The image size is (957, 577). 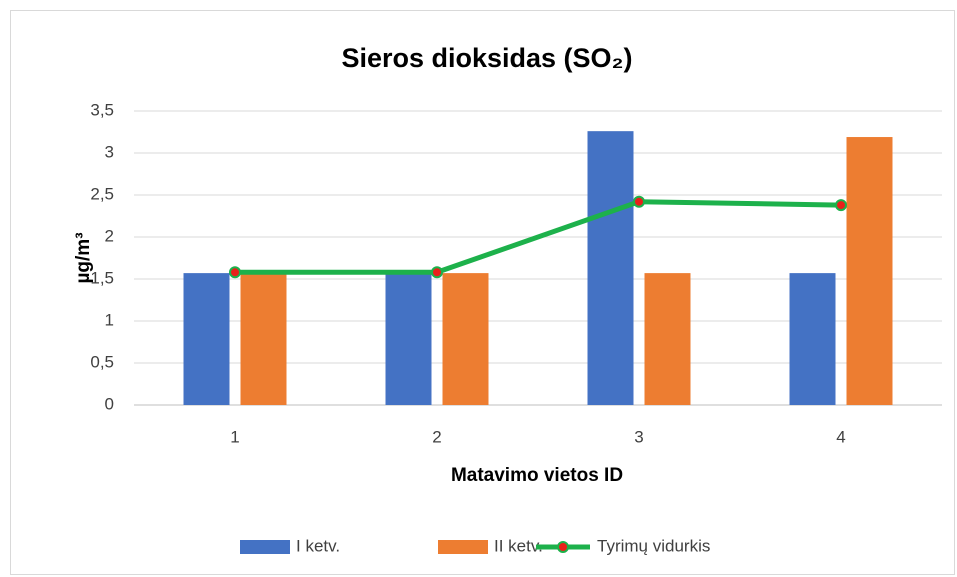 I want to click on y-tick-label: 1, so click(x=109, y=319).